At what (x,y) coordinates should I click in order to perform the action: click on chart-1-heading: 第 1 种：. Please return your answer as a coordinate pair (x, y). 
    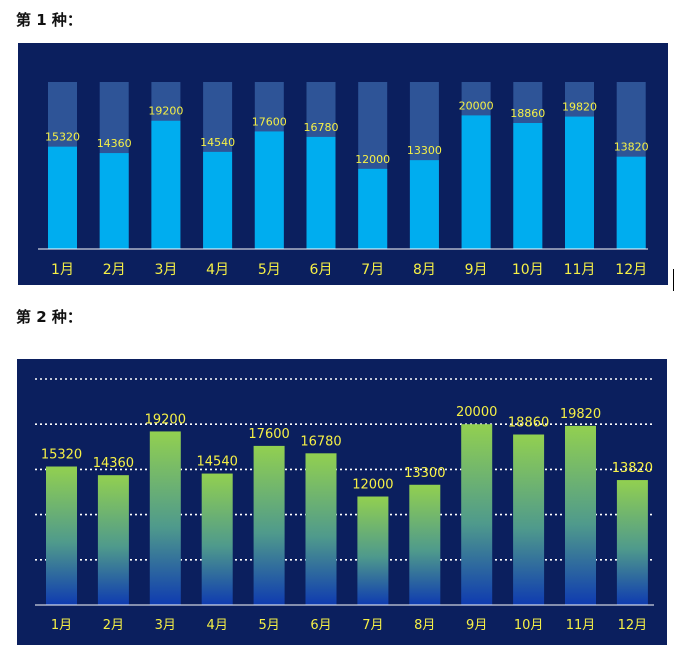
    Looking at the image, I should click on (49, 20).